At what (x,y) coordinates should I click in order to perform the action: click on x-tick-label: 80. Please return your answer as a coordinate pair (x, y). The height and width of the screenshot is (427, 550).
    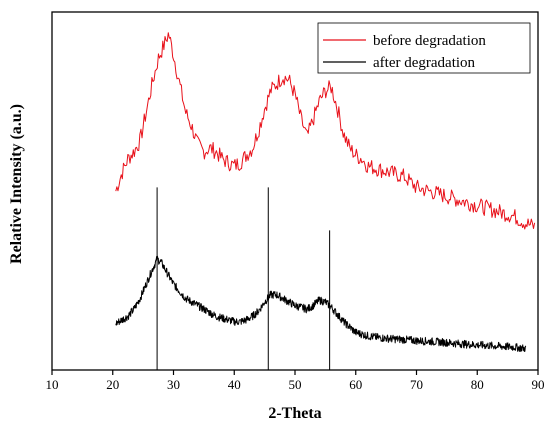
    Looking at the image, I should click on (477, 384).